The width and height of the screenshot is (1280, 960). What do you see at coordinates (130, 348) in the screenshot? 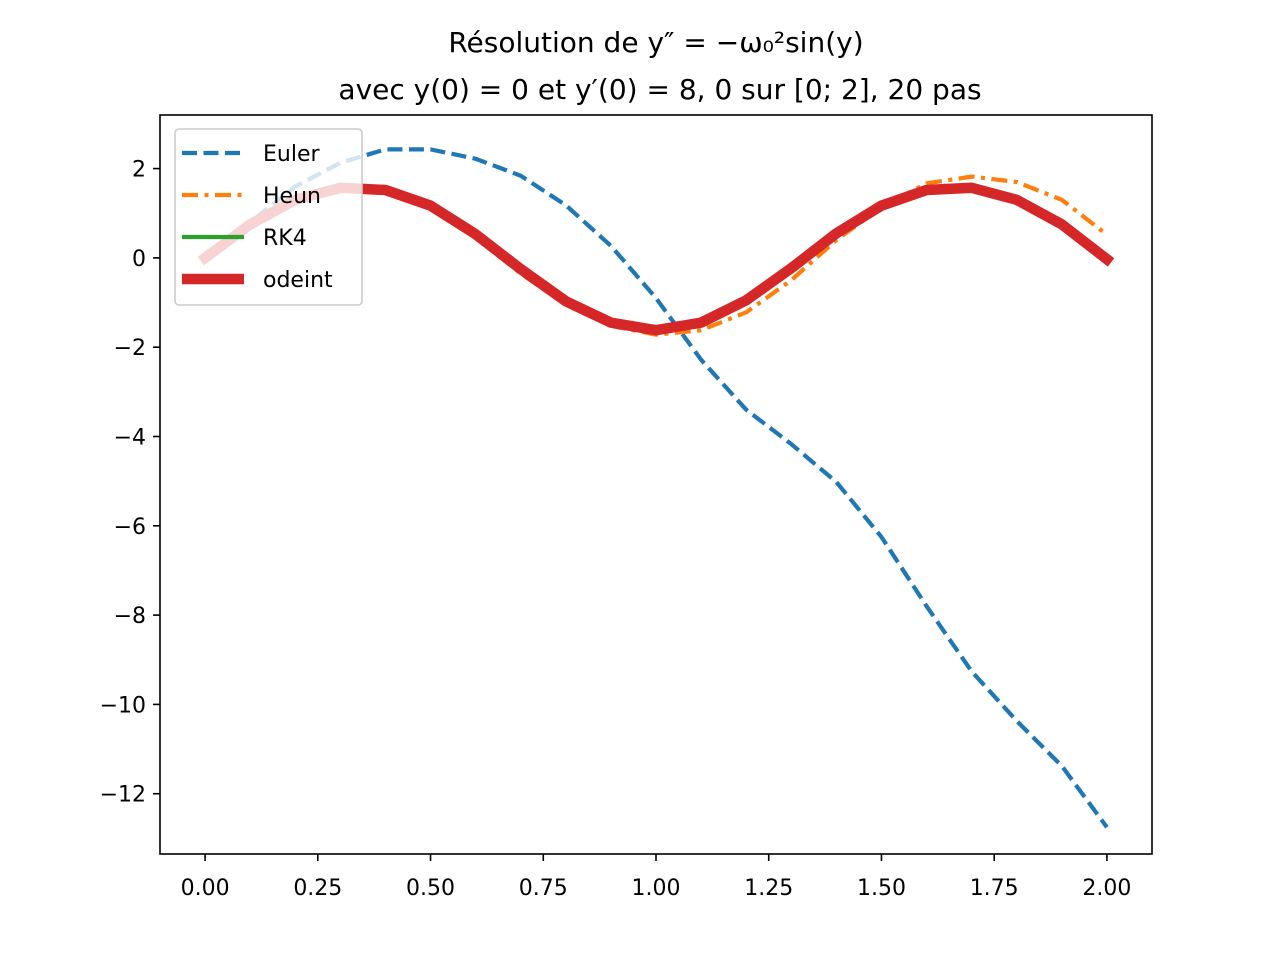
I see `y-tick-label: −2` at bounding box center [130, 348].